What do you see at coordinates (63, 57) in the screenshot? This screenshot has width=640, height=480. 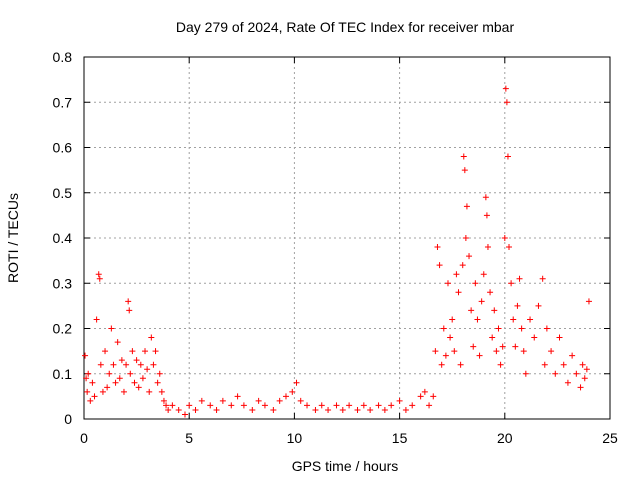 I see `y-tick-label: 0.8` at bounding box center [63, 57].